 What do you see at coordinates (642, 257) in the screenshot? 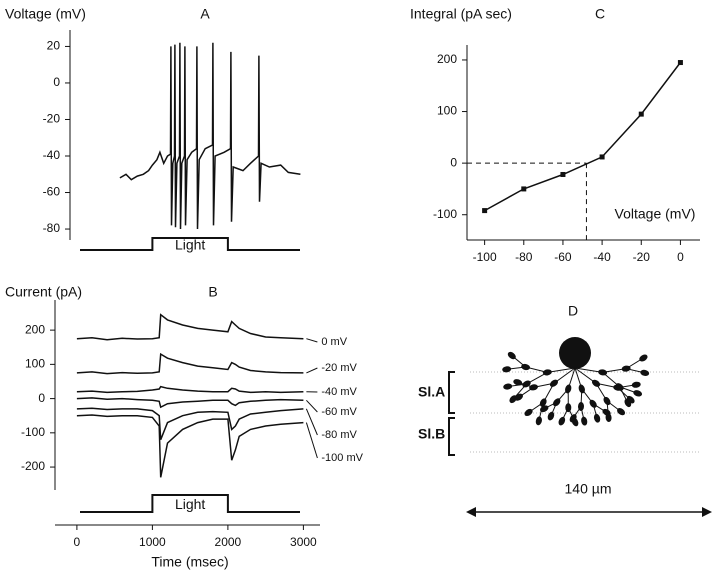
I see `x-tick-label: -20` at bounding box center [642, 257].